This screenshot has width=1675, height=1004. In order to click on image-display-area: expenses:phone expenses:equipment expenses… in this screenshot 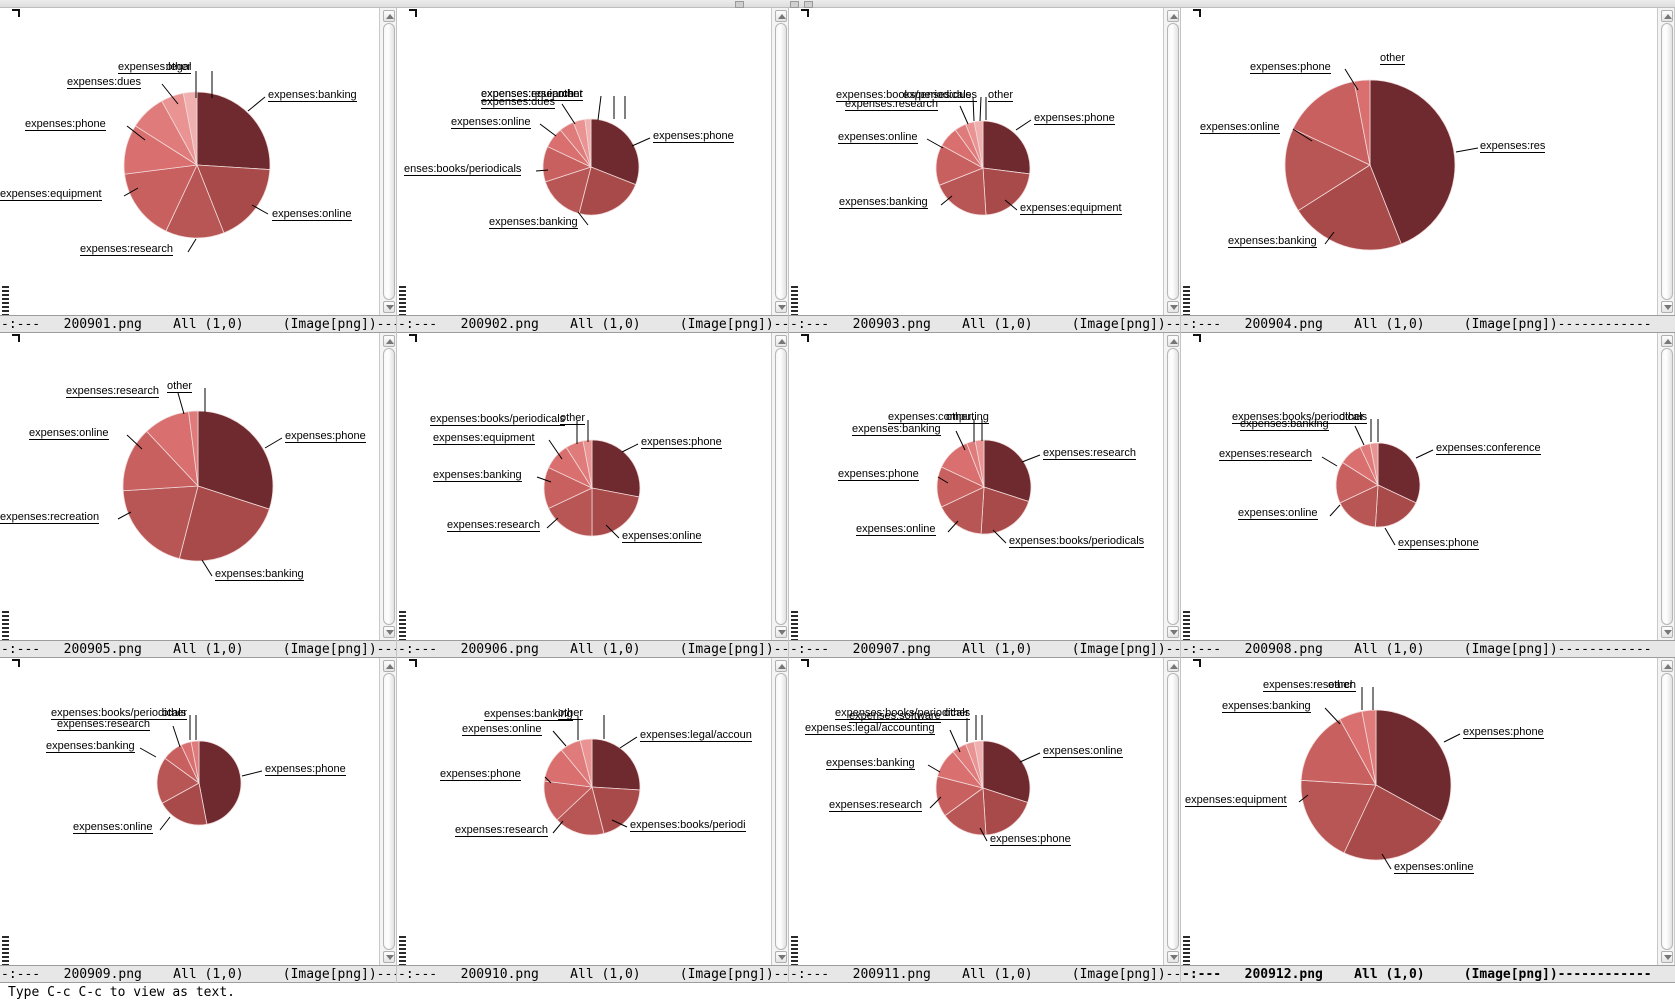, I will do `click(985, 161)`.